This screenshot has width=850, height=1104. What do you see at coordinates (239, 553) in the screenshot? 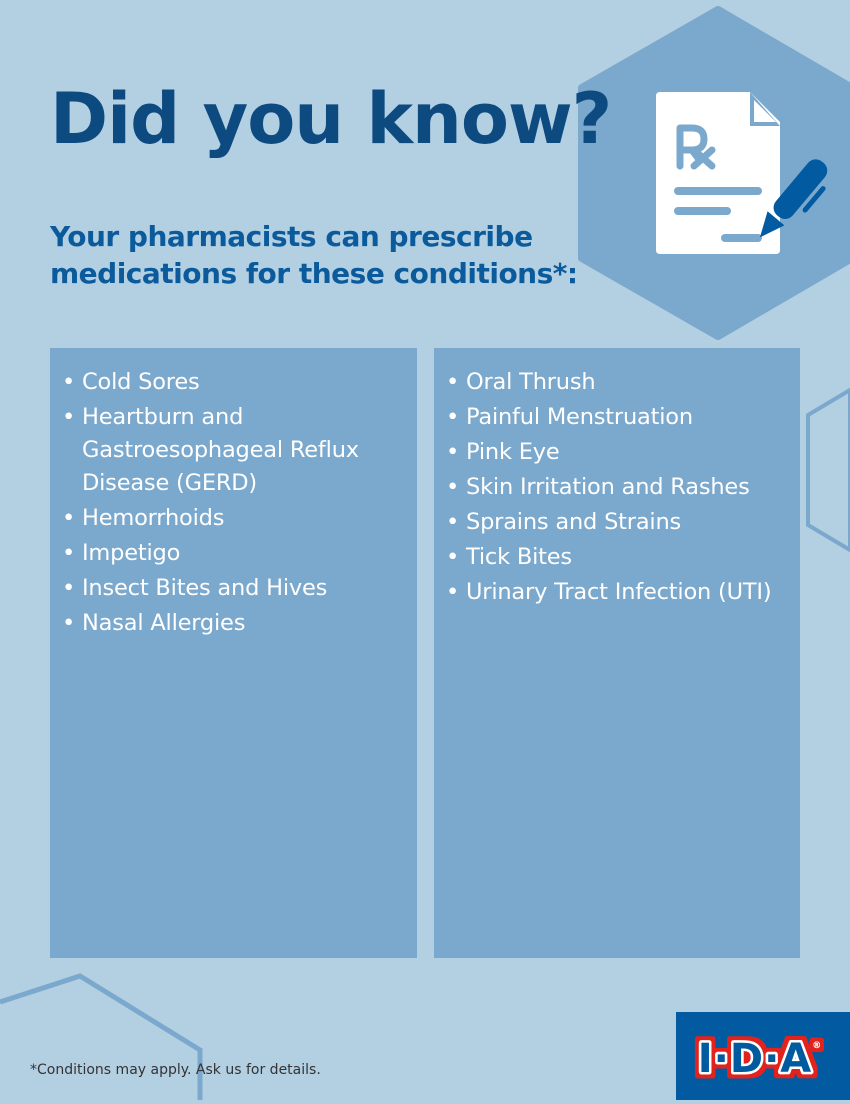
I see `list-item: Impetigo` at bounding box center [239, 553].